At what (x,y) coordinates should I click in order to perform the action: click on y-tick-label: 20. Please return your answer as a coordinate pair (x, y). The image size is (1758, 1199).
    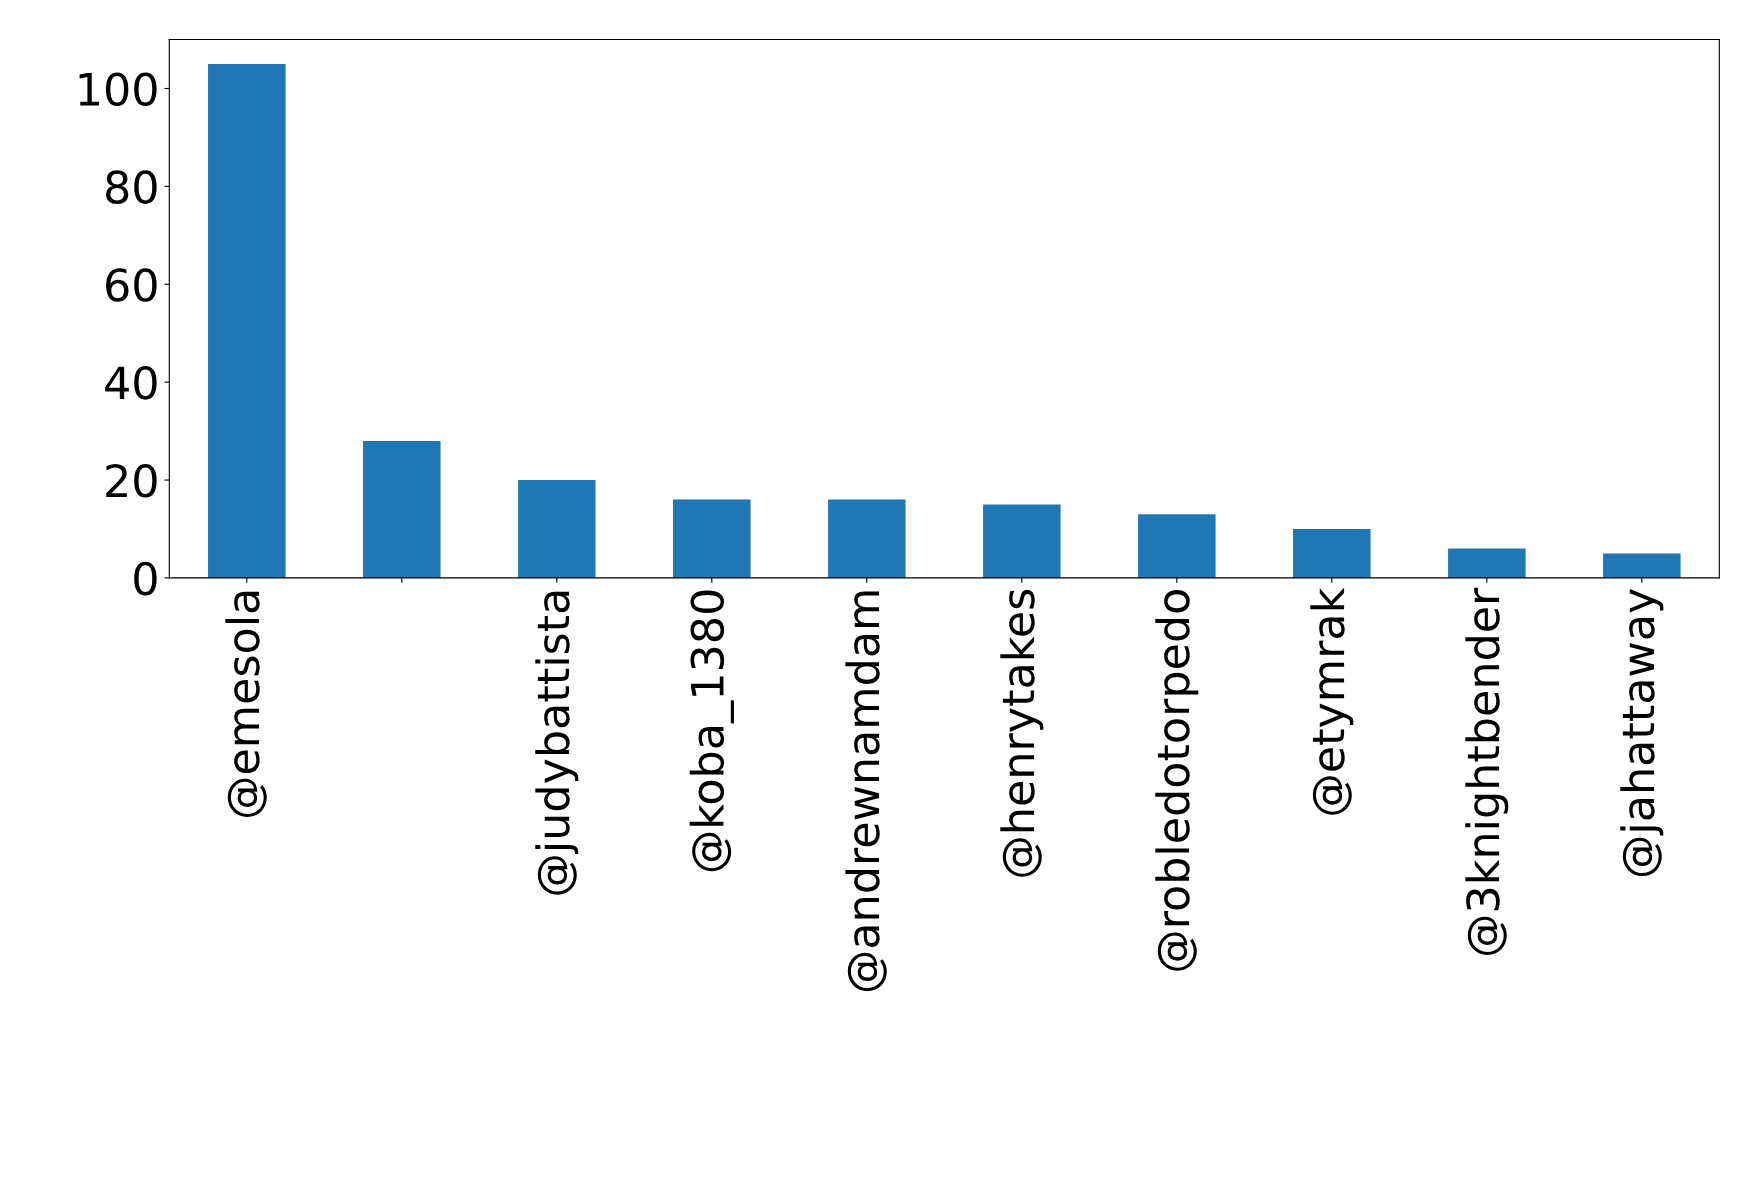
    Looking at the image, I should click on (131, 480).